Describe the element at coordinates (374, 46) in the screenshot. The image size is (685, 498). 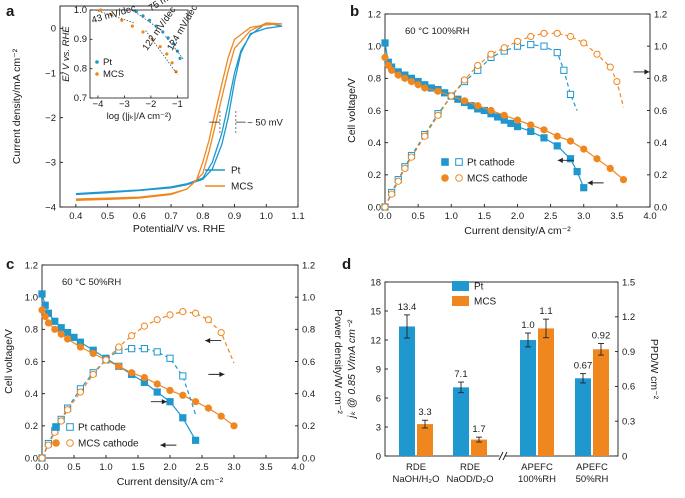
I see `panel-b-yaxis-left-ticklabel-5: 1.0` at that location.